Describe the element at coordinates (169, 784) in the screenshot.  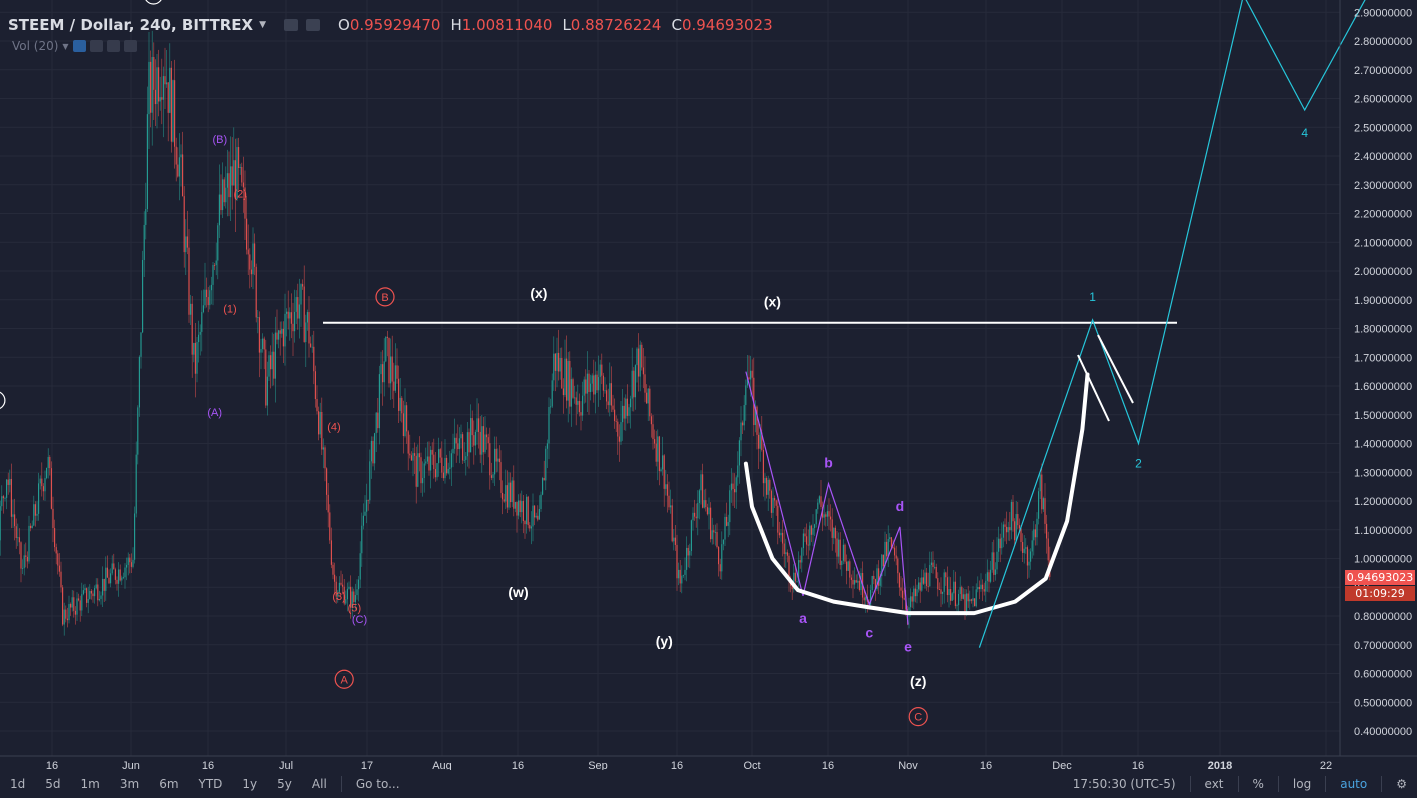
I see `range-button-6m: 6m` at that location.